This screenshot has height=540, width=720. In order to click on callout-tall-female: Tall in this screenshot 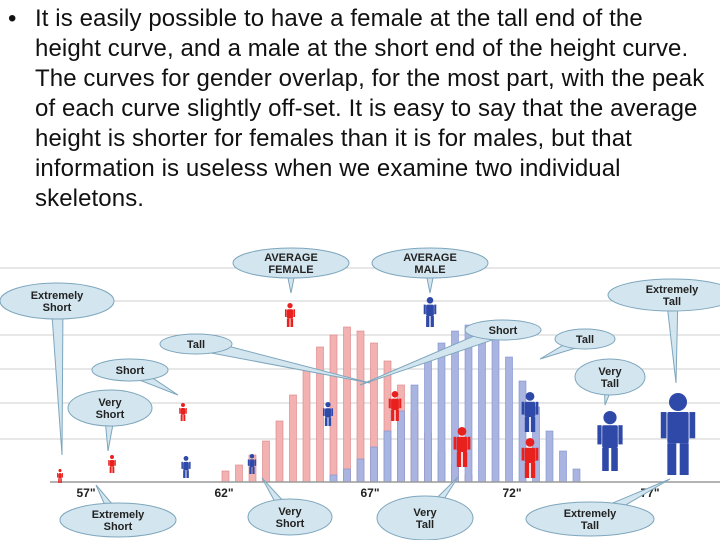, I will do `click(265, 358)`.